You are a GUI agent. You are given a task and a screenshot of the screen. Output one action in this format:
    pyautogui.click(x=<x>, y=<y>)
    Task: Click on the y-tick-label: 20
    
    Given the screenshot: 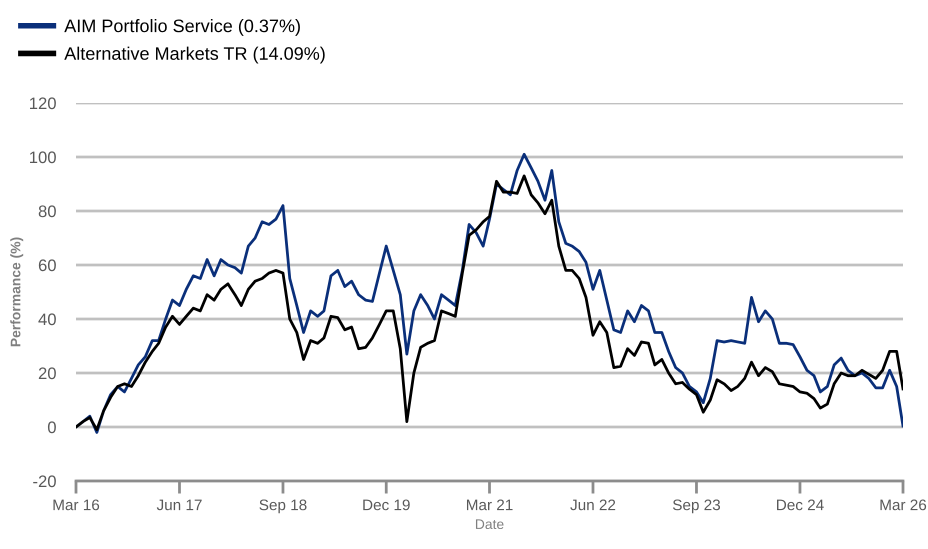 What is the action you would take?
    pyautogui.click(x=47, y=373)
    